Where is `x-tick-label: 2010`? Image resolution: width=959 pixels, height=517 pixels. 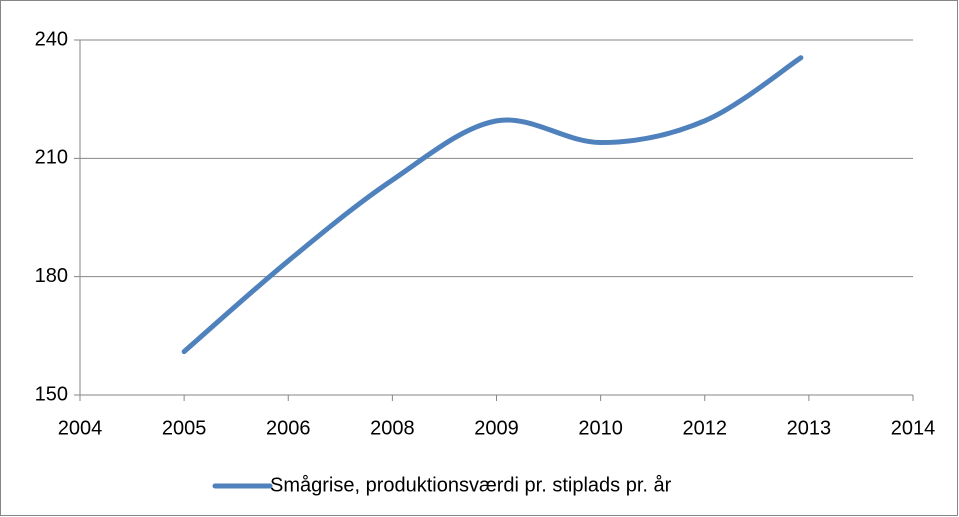 x-tick-label: 2010 is located at coordinates (600, 428).